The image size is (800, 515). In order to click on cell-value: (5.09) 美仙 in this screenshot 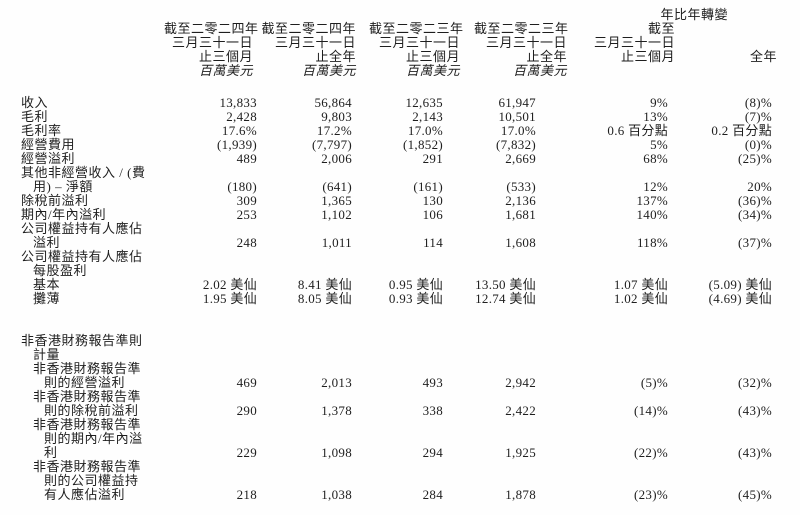, I will do `click(740, 284)`.